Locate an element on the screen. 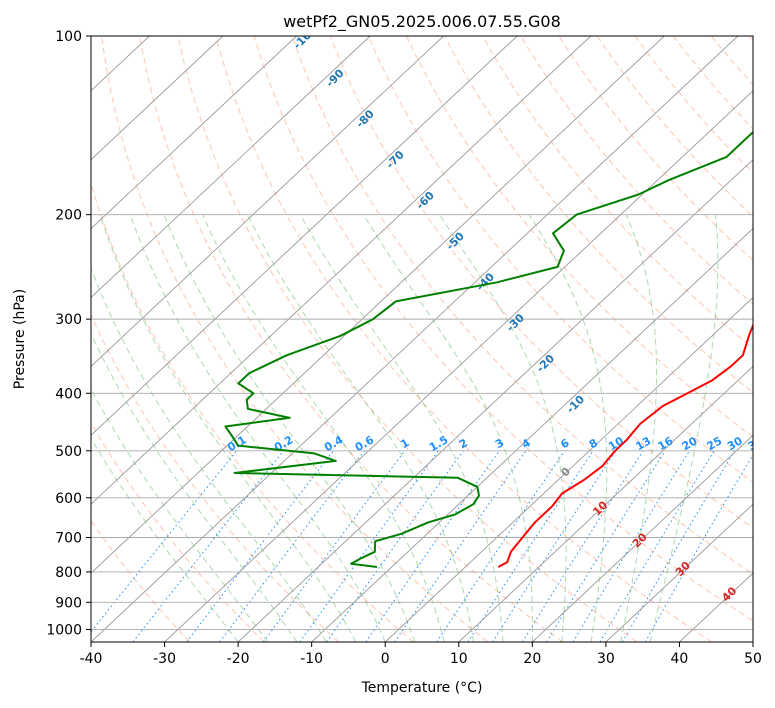 The height and width of the screenshot is (708, 775). temperature-profile is located at coordinates (625, 445).